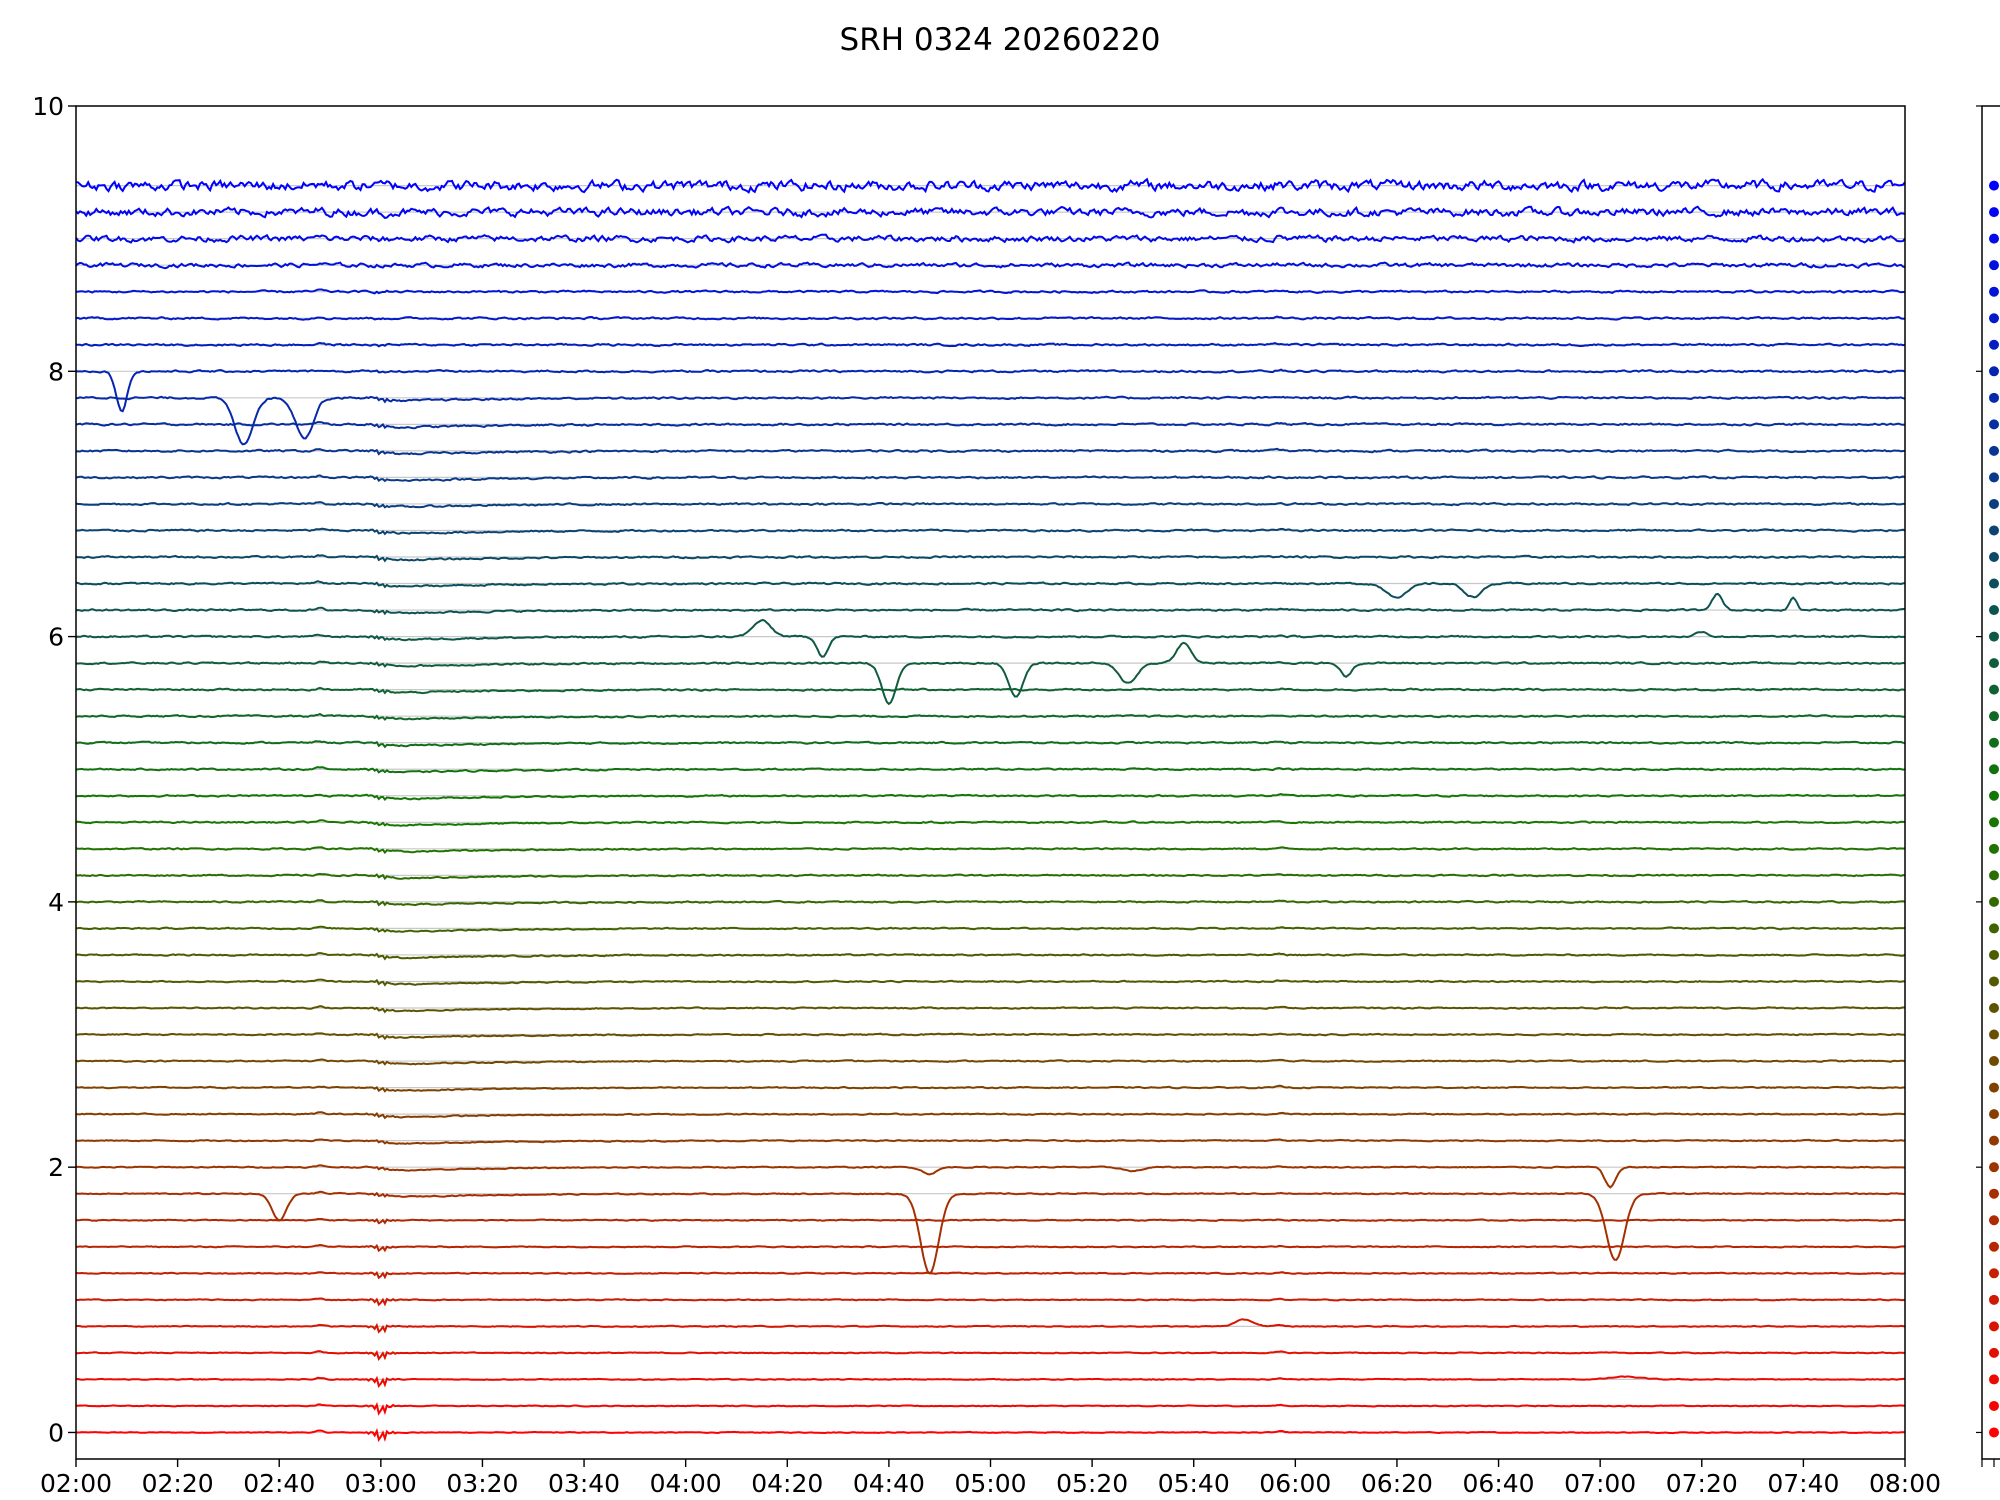  Describe the element at coordinates (1092, 1483) in the screenshot. I see `x-tick-label: 05:20` at that location.